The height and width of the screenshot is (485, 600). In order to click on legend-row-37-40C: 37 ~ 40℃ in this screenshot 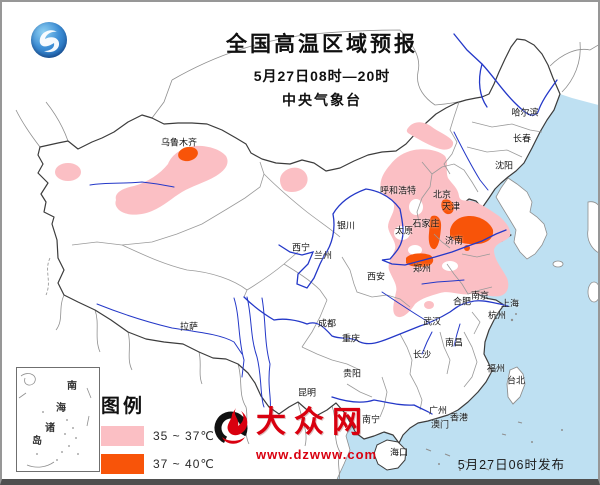, I will do `click(158, 464)`.